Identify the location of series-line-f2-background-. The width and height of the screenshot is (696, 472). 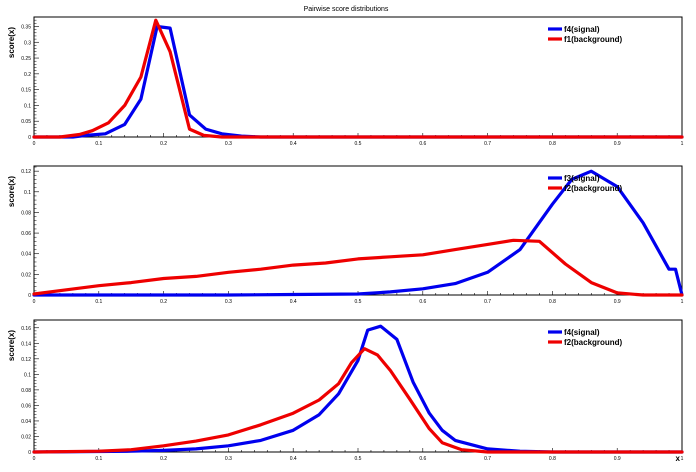
(358, 267).